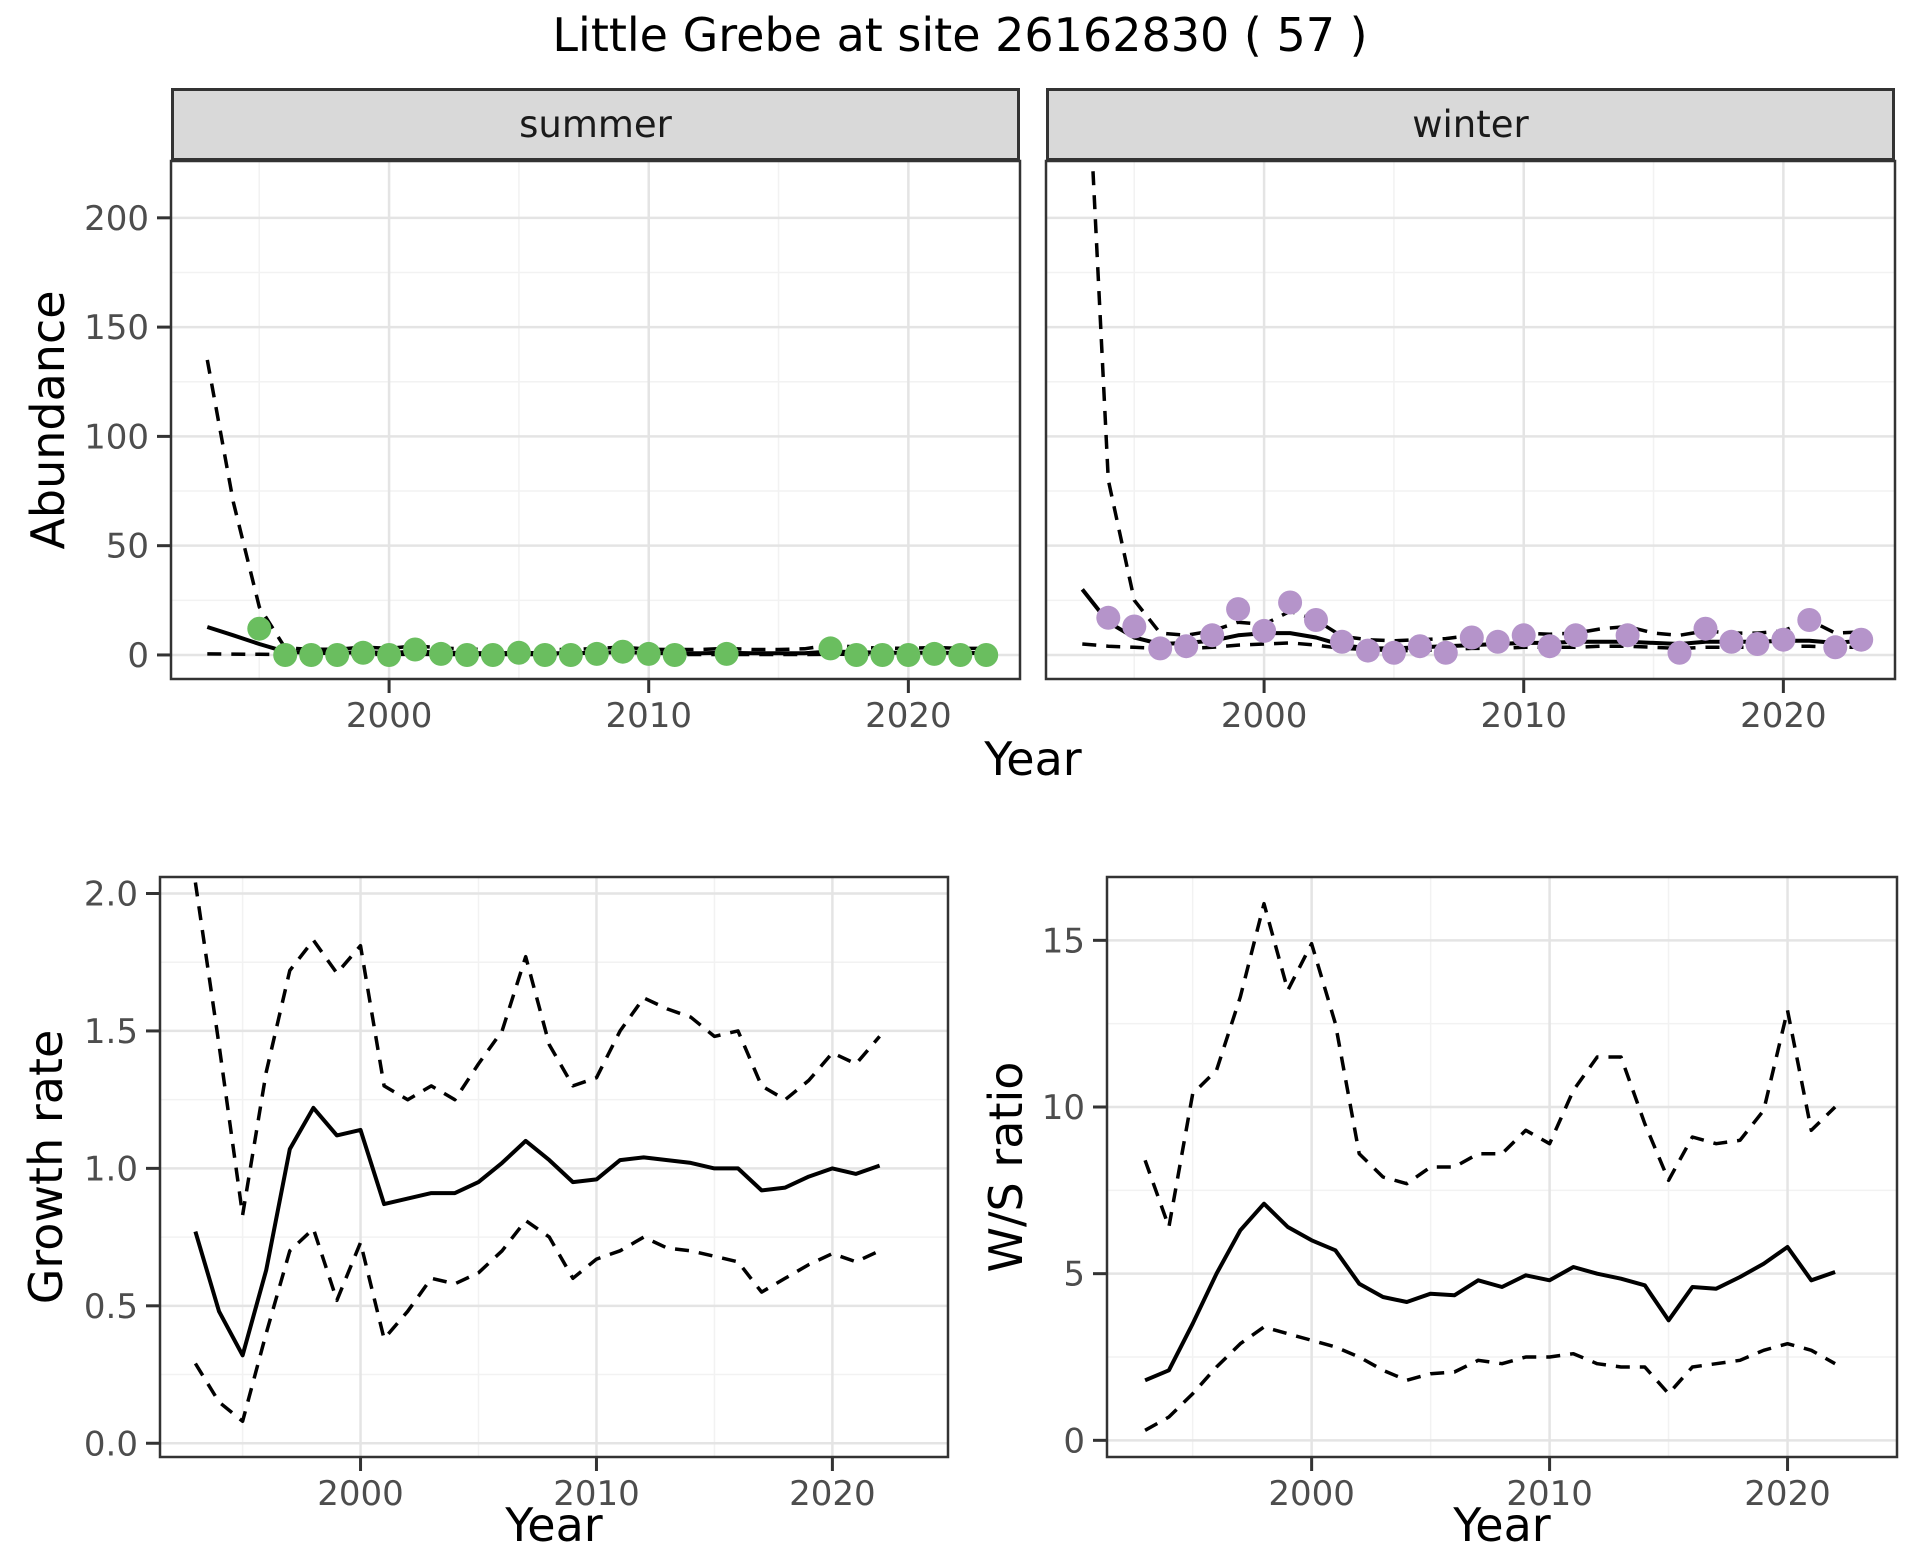  Describe the element at coordinates (111, 1444) in the screenshot. I see `y-tick-label: 0.0` at that location.